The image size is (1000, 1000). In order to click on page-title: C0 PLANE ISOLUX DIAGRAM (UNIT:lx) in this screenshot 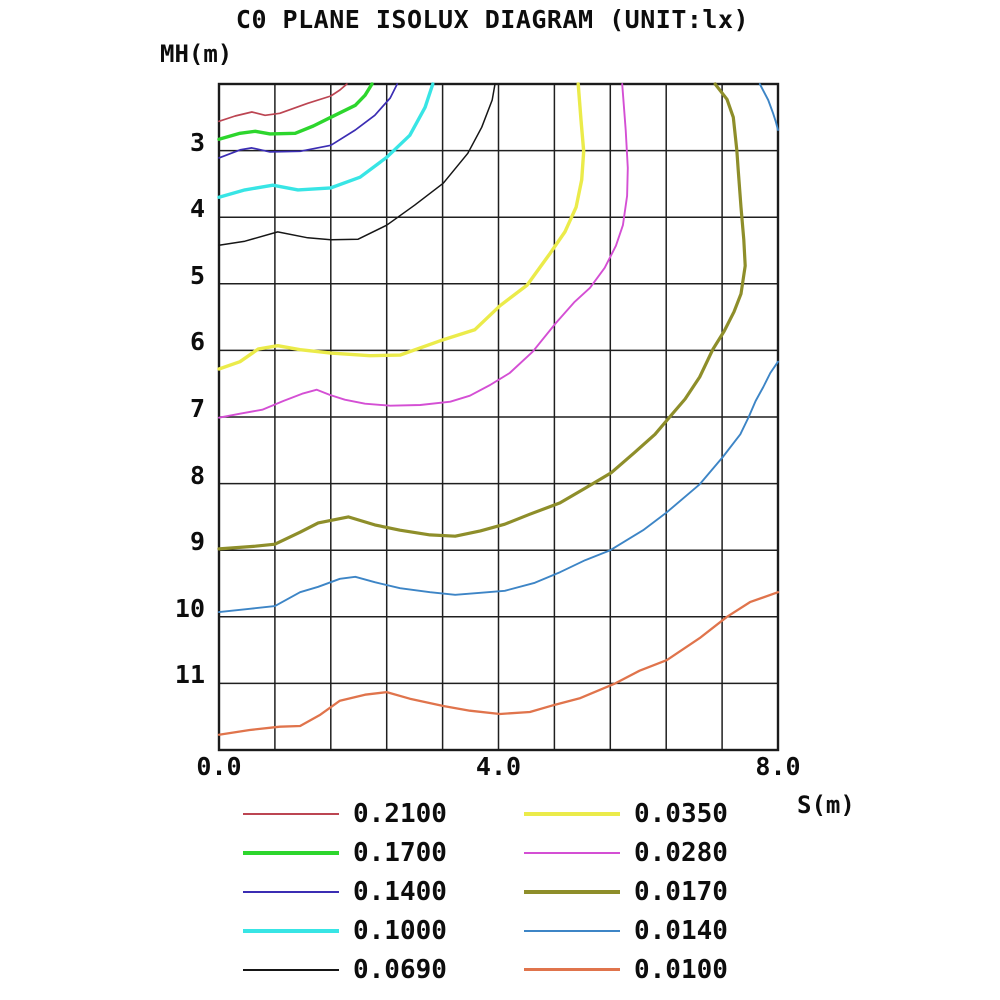, I will do `click(492, 19)`.